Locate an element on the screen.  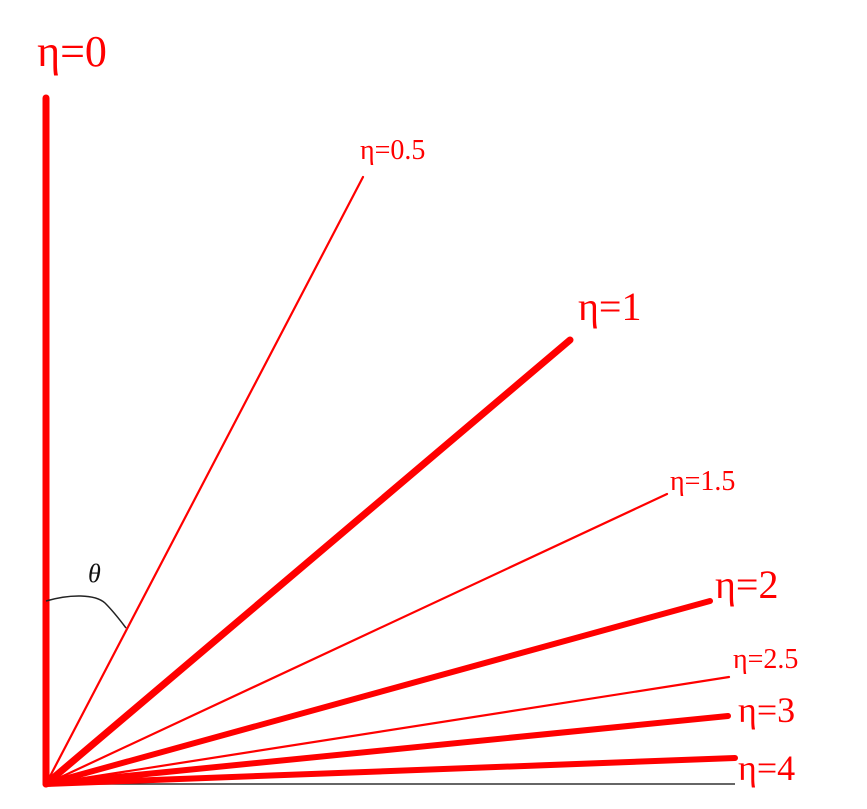
ray-label-eta-1: η=1 is located at coordinates (609, 306).